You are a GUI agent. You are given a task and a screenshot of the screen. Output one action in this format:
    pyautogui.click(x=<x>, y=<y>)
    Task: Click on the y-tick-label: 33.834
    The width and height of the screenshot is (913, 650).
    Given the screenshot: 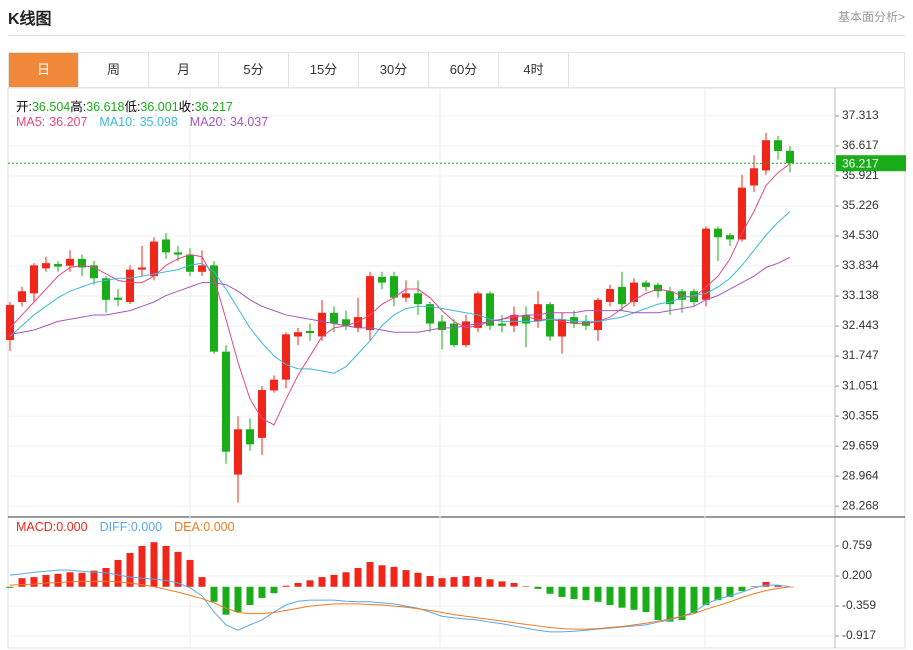 What is the action you would take?
    pyautogui.click(x=860, y=265)
    